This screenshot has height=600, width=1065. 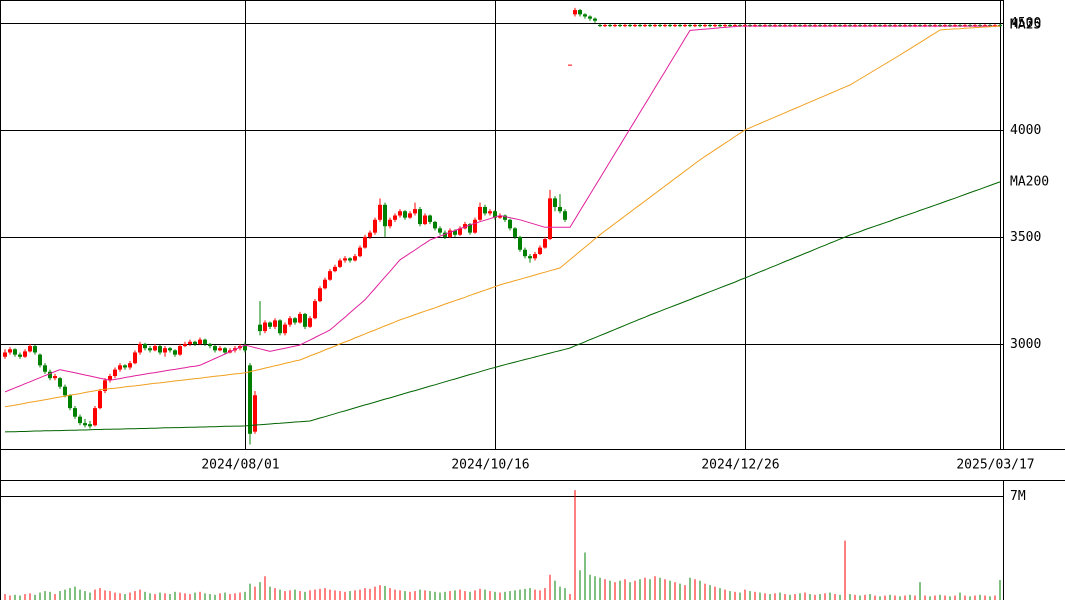 I want to click on x-tick-label: 2025/03/17, so click(x=995, y=465).